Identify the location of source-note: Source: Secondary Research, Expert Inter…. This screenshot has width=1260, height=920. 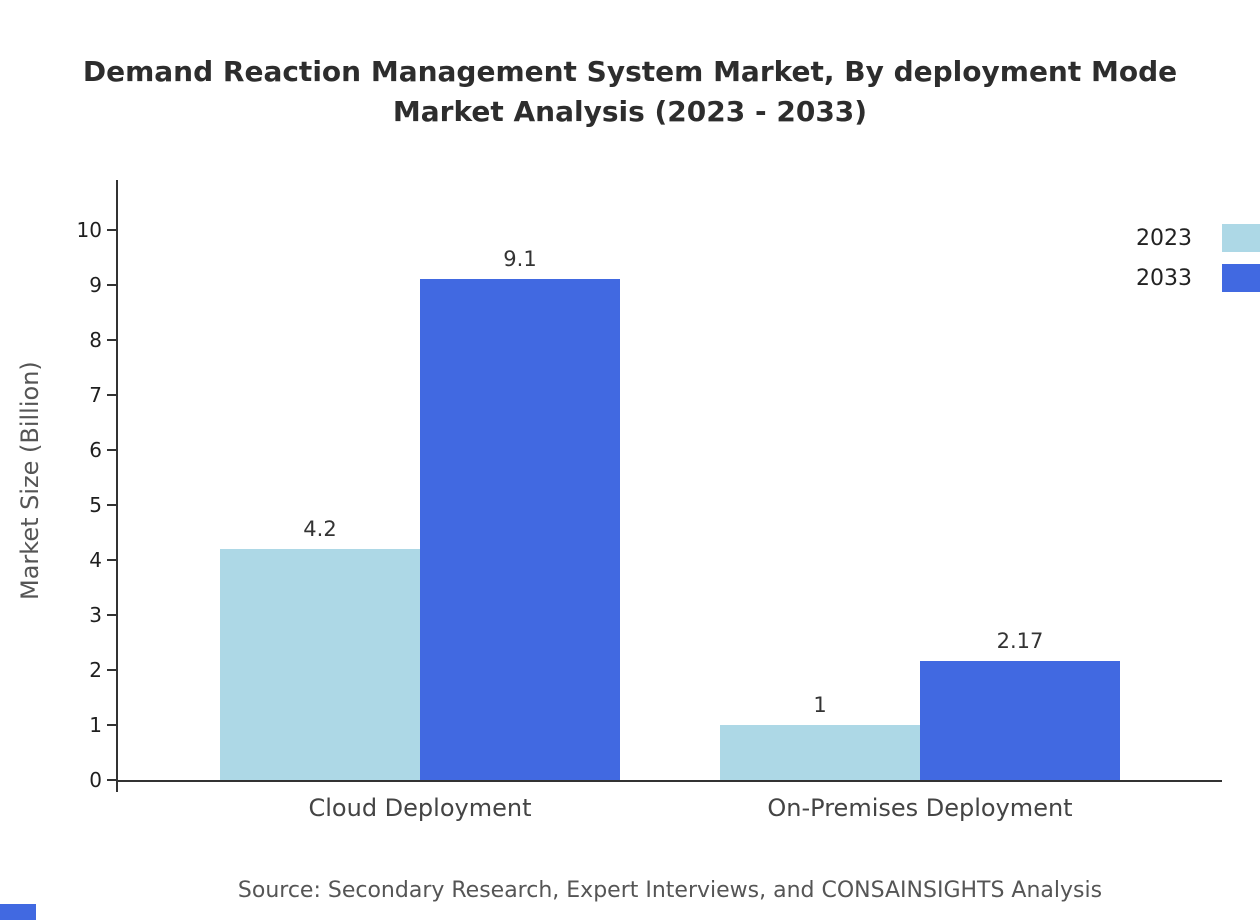
(670, 890).